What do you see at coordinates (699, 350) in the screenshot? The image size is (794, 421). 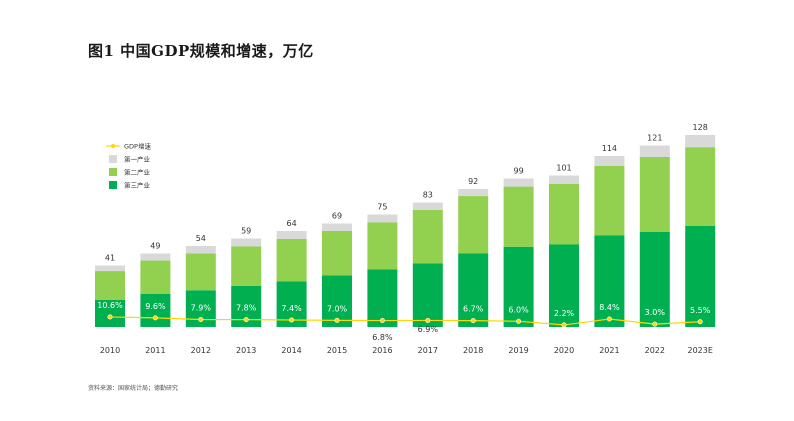 I see `x-tick-2023E: 2023E` at bounding box center [699, 350].